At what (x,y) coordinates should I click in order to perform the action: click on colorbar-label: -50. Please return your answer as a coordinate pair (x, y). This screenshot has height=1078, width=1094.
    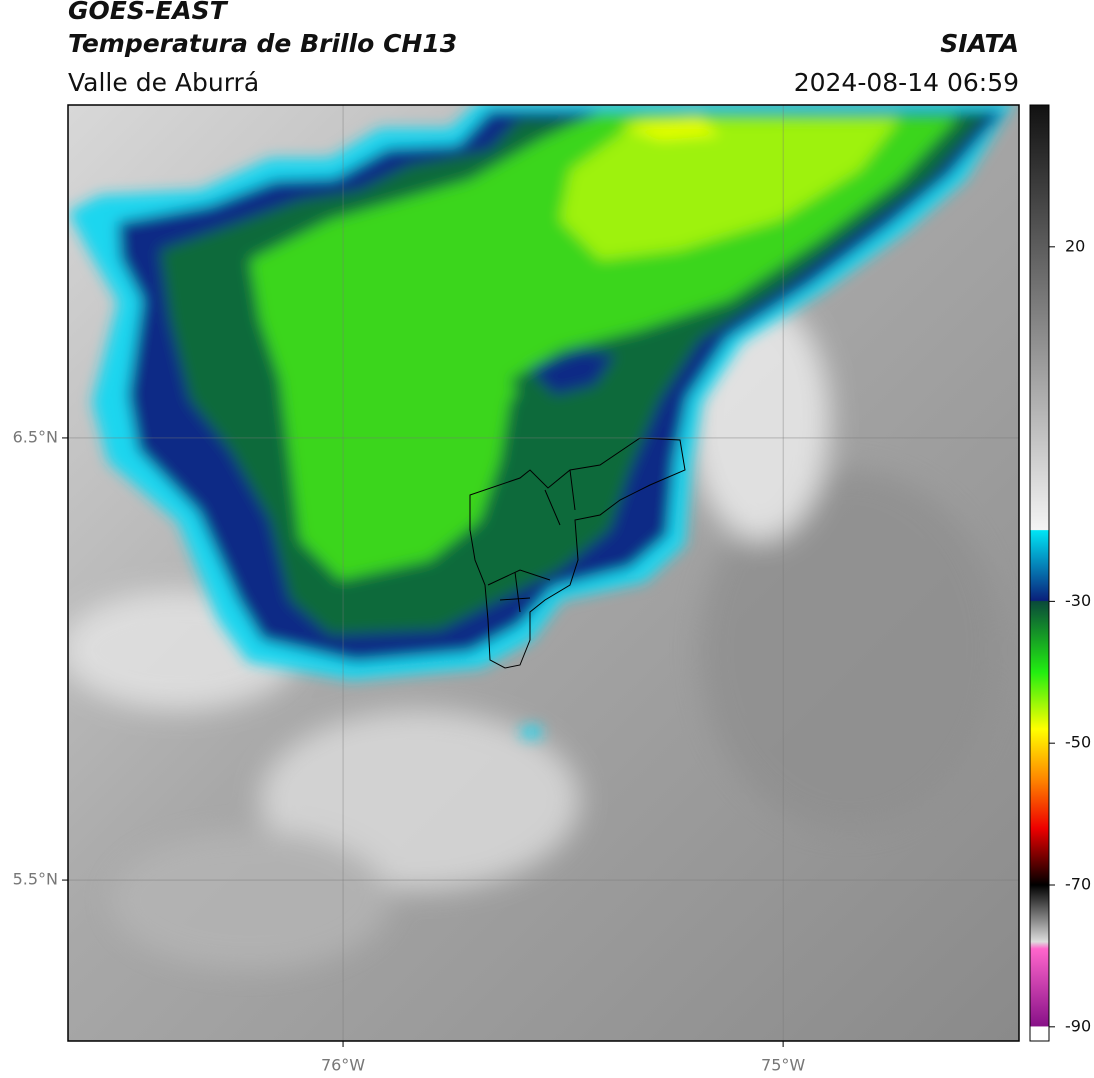
    Looking at the image, I should click on (1078, 742).